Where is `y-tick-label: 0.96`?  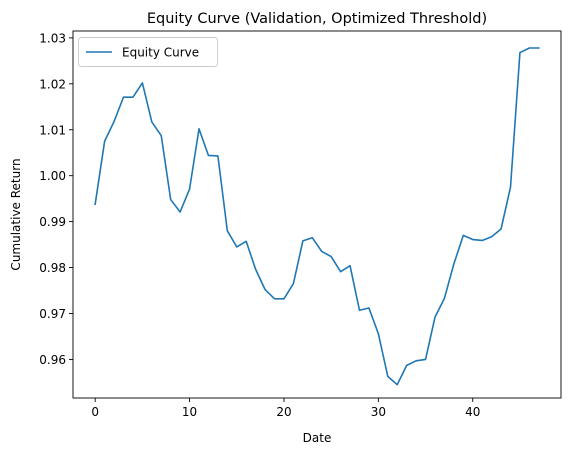 y-tick-label: 0.96 is located at coordinates (52, 360).